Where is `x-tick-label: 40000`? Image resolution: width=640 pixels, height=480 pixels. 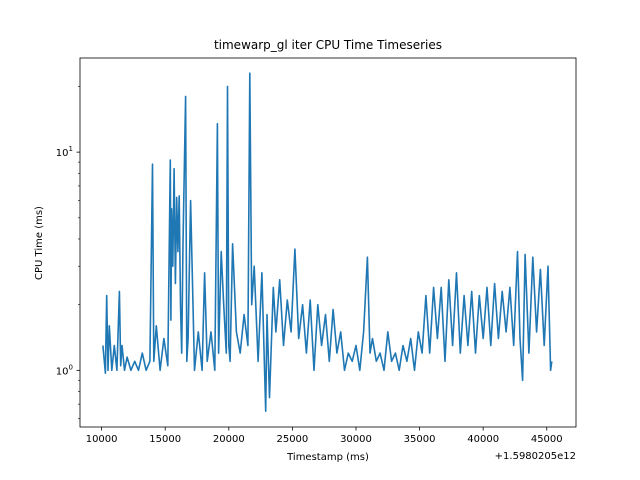 x-tick-label: 40000 is located at coordinates (483, 439).